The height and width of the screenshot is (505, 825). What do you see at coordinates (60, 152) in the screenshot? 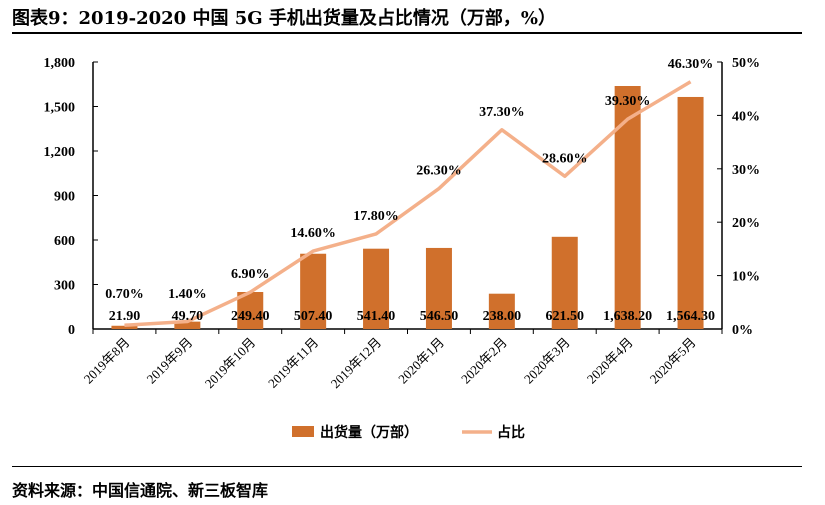
I see `left-tick-label: 1,200` at bounding box center [60, 152].